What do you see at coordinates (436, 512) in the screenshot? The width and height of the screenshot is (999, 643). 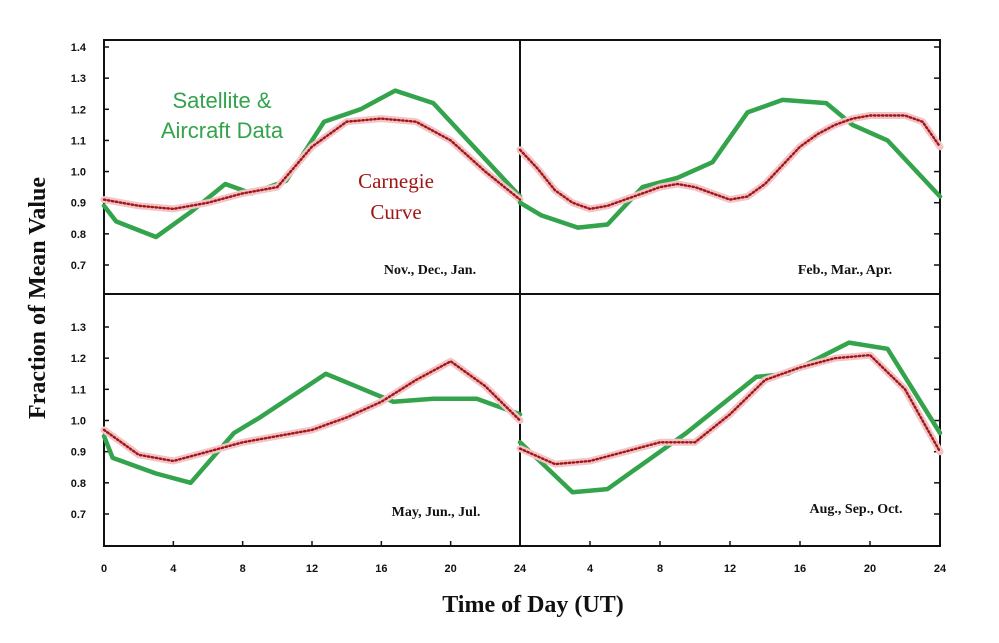 I see `panel-label: May, Jun., Jul.` at bounding box center [436, 512].